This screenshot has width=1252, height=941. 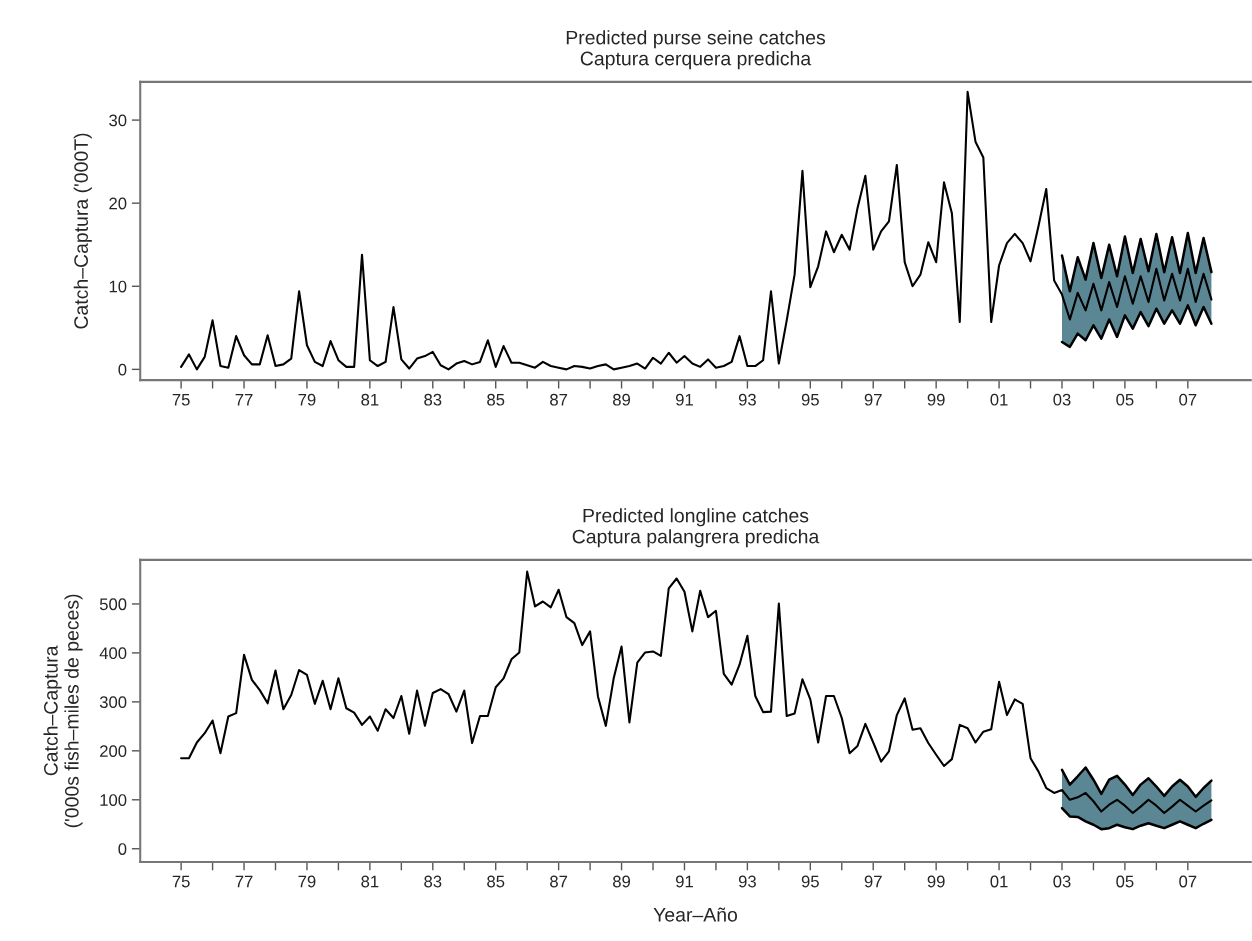 I want to click on chart-title: Predicted longline catches Captura palangrera predicha, so click(x=696, y=528).